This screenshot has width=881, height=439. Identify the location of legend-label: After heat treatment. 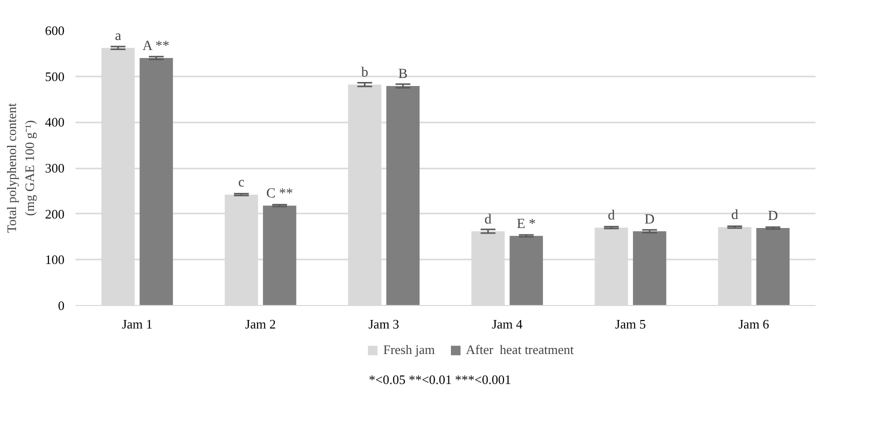
(520, 350).